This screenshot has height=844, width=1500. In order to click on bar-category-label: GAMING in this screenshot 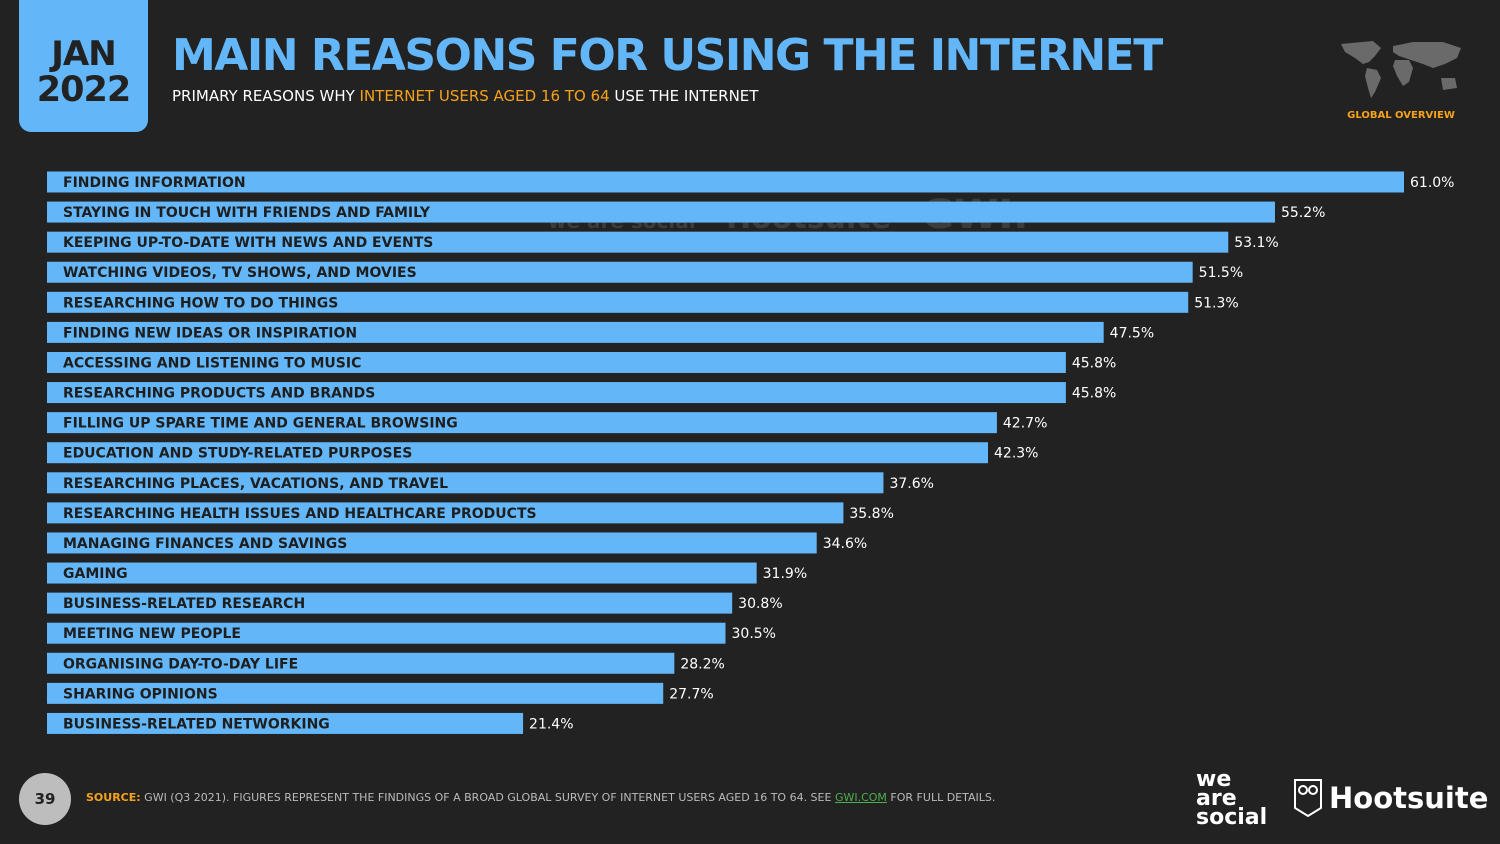, I will do `click(95, 574)`.